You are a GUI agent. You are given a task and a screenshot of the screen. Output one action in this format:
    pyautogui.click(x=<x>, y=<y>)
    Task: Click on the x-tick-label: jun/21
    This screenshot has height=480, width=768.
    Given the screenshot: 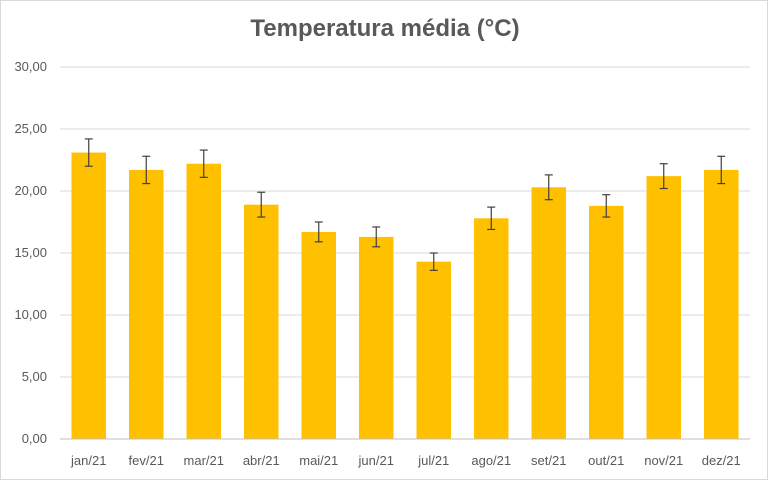 What is the action you would take?
    pyautogui.click(x=376, y=460)
    